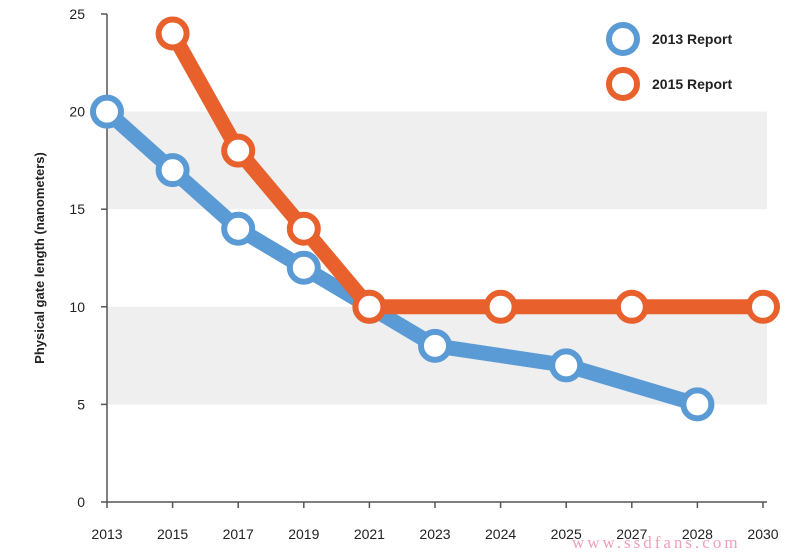 The height and width of the screenshot is (555, 800). Describe the element at coordinates (303, 534) in the screenshot. I see `x-tick-label: 2019` at that location.